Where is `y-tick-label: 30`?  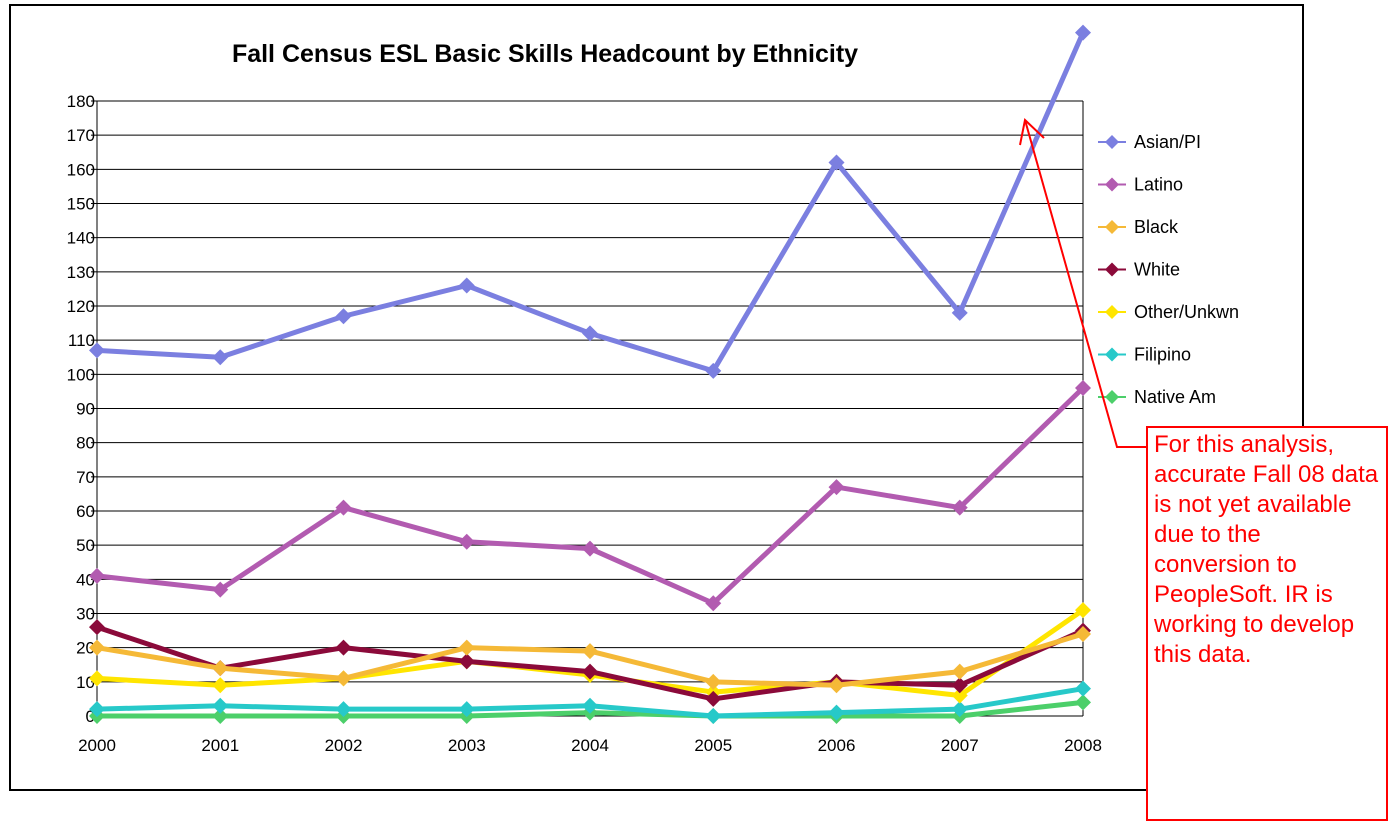
y-tick-label: 30 is located at coordinates (85, 614).